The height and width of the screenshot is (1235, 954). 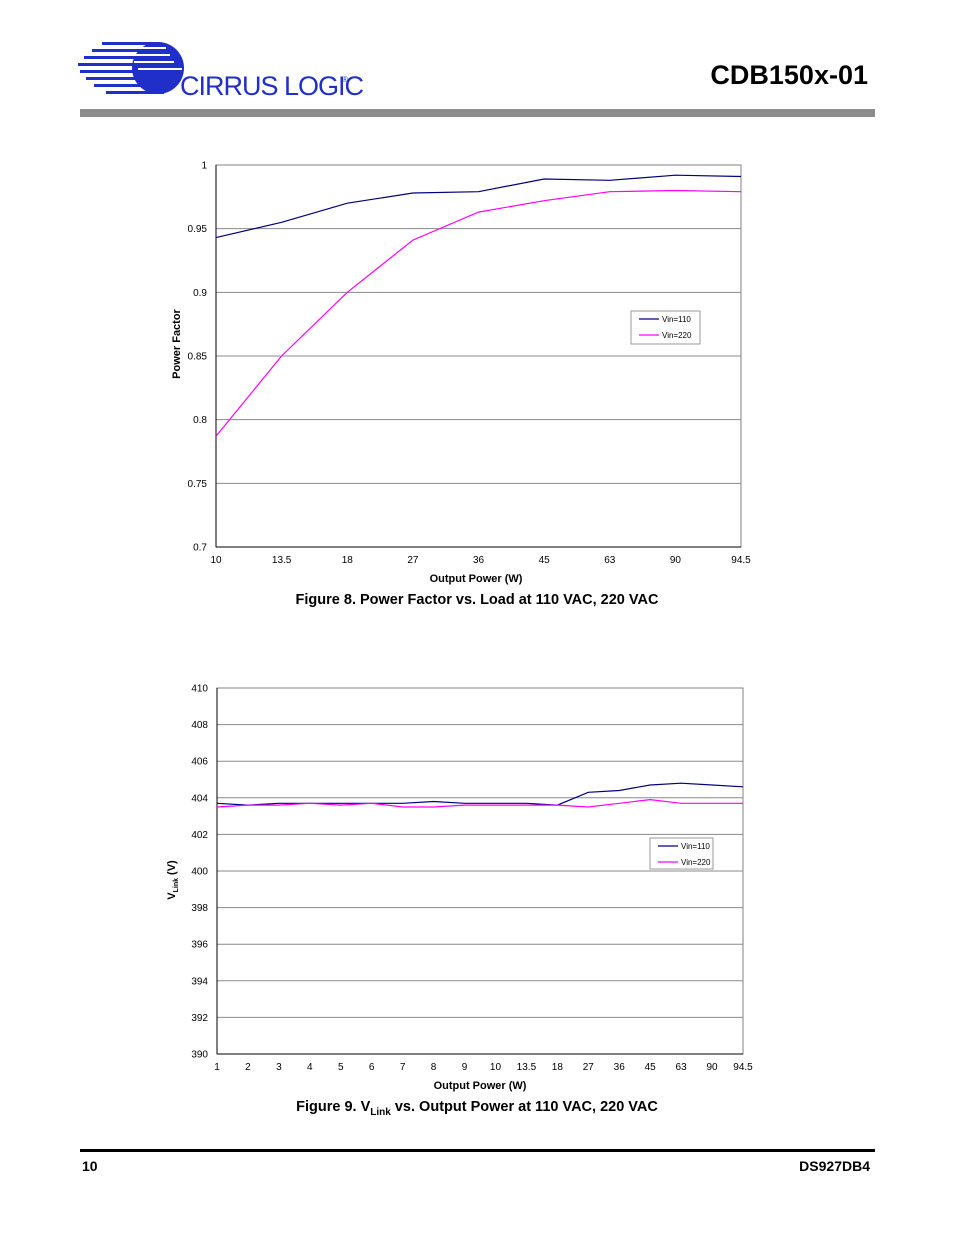 I want to click on logo-swoosh-icon, so click(x=131, y=68).